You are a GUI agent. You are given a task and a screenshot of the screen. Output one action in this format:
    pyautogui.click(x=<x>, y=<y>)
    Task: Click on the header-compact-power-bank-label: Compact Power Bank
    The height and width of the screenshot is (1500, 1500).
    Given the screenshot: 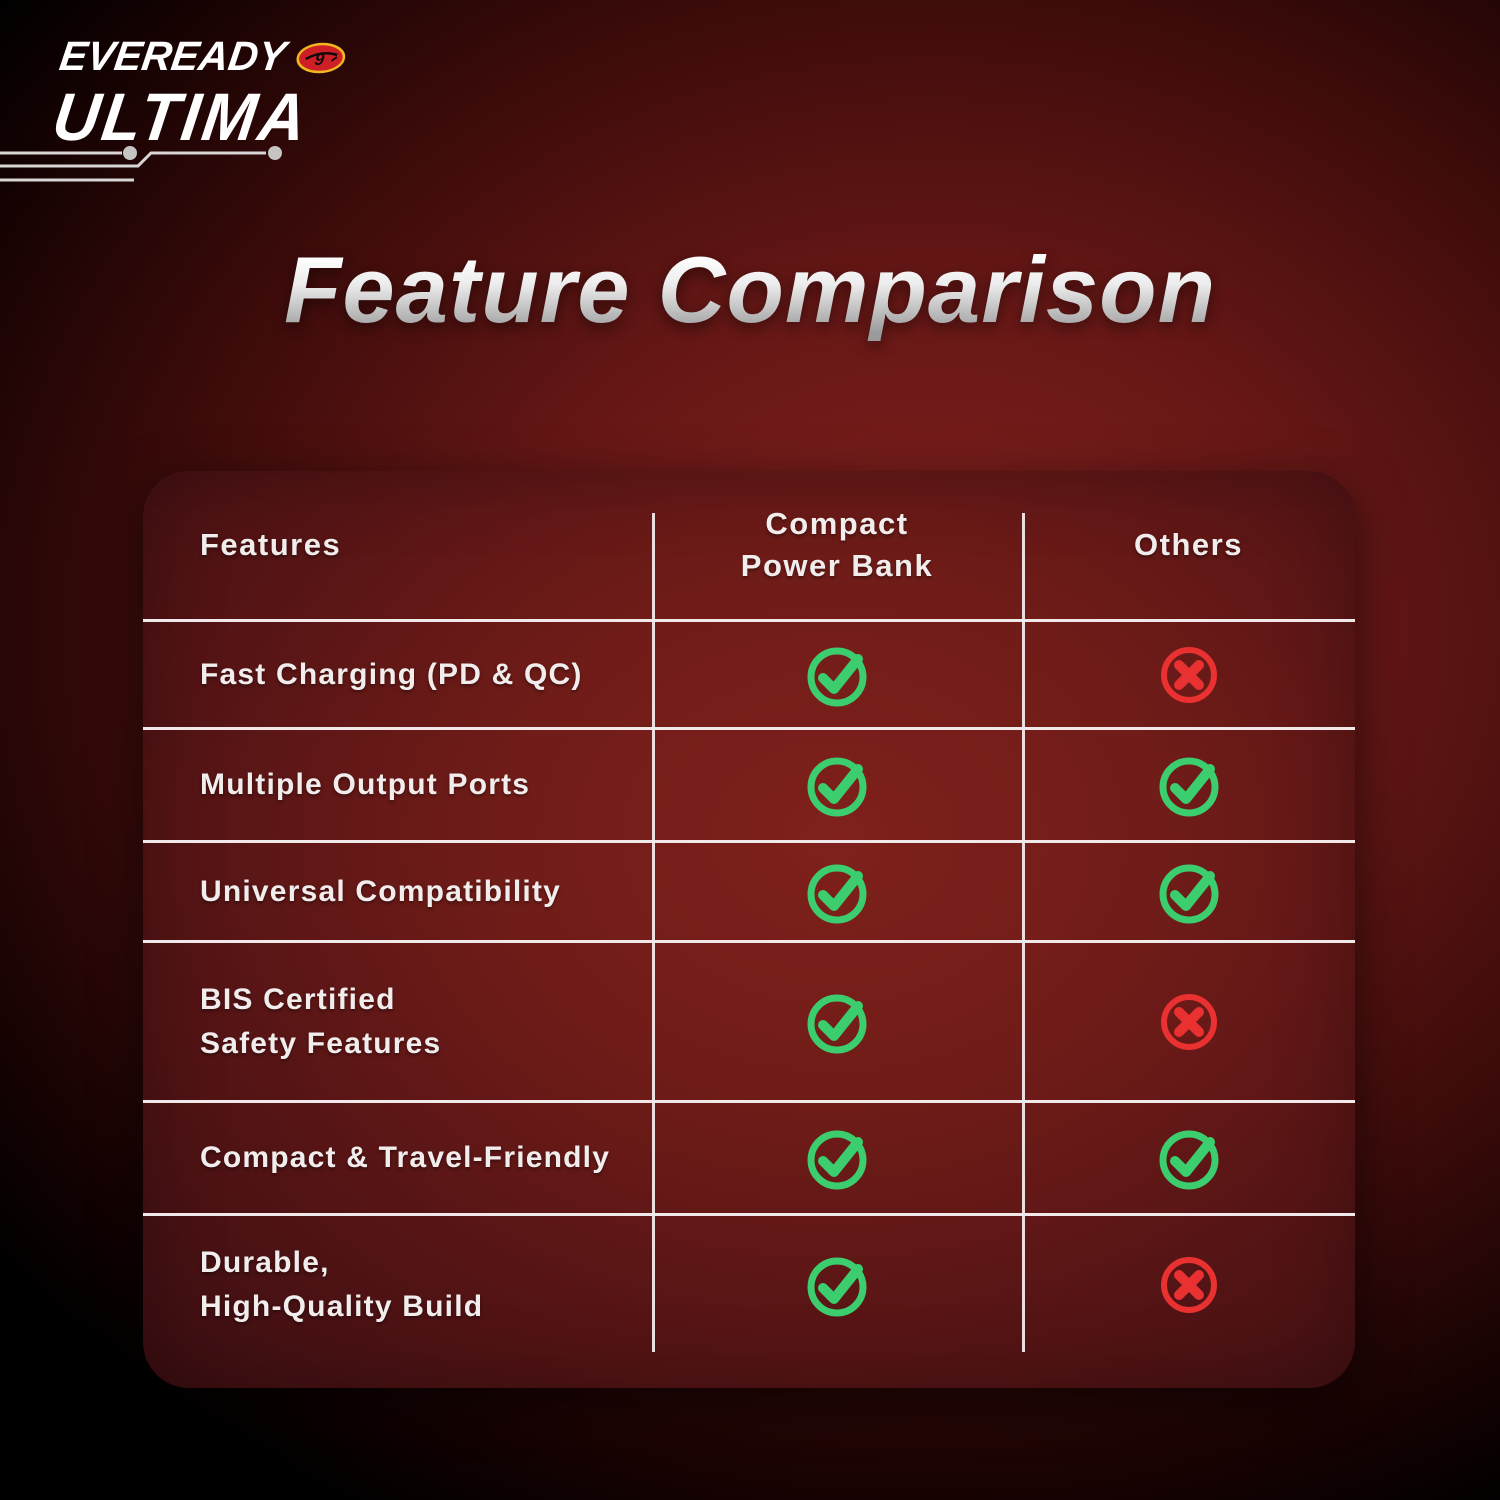 What is the action you would take?
    pyautogui.click(x=837, y=545)
    